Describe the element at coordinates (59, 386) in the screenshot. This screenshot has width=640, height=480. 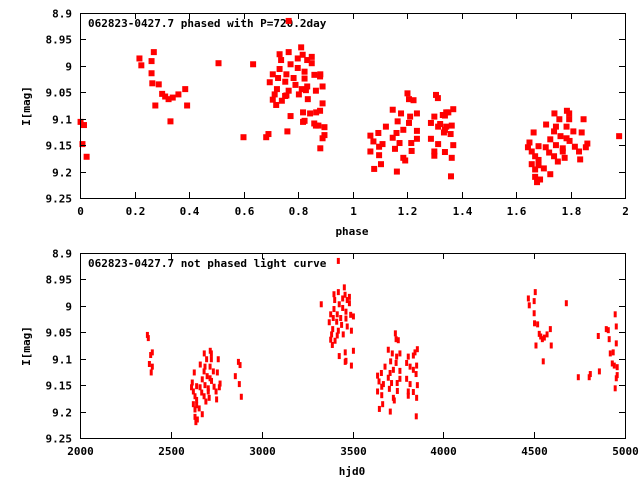
I see `y-tick-label: 9.15` at that location.